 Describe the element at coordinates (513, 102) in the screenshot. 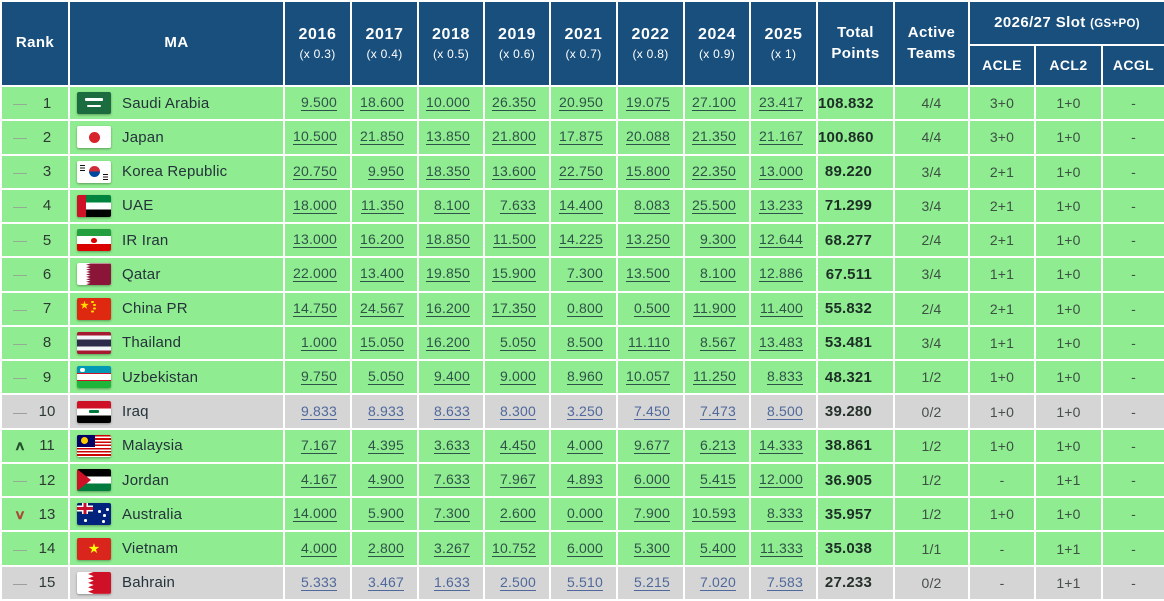

I see `score-link: 26.350` at that location.